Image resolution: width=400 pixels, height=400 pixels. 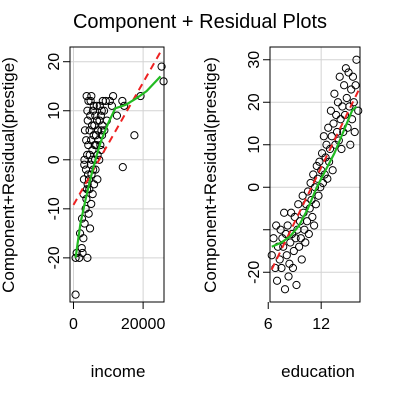 I want to click on panel-income-y-label: Component+Residual(prestige), so click(x=9, y=175).